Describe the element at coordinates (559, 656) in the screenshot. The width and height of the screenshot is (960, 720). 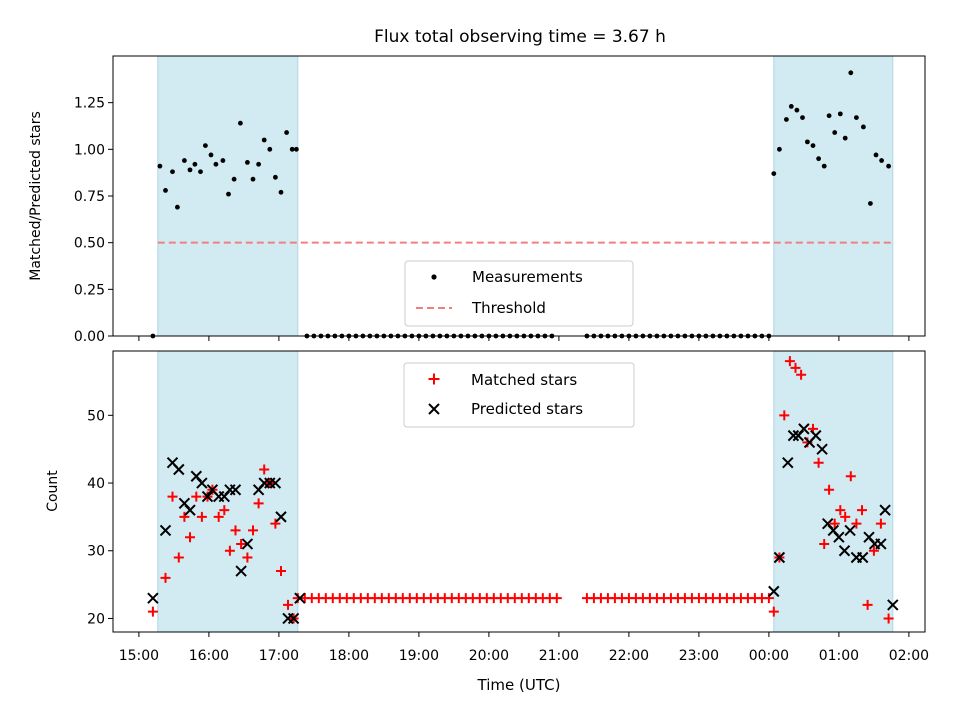
I see `x-tick-label: 21:00` at that location.